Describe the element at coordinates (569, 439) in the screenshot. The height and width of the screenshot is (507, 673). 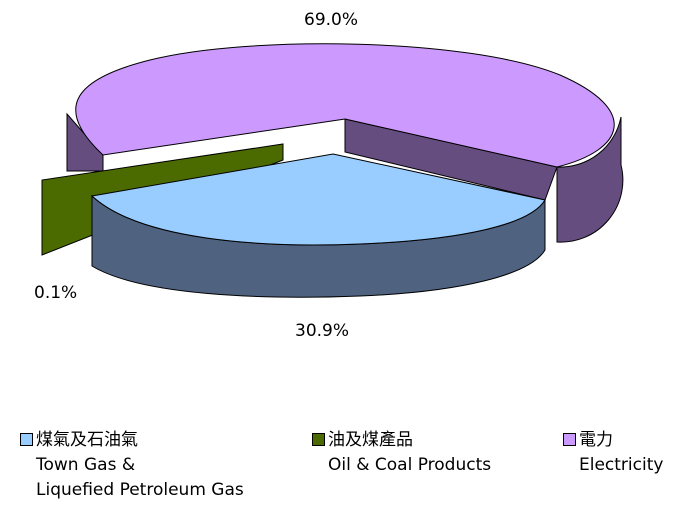
I see `legend-swatch-electricity` at that location.